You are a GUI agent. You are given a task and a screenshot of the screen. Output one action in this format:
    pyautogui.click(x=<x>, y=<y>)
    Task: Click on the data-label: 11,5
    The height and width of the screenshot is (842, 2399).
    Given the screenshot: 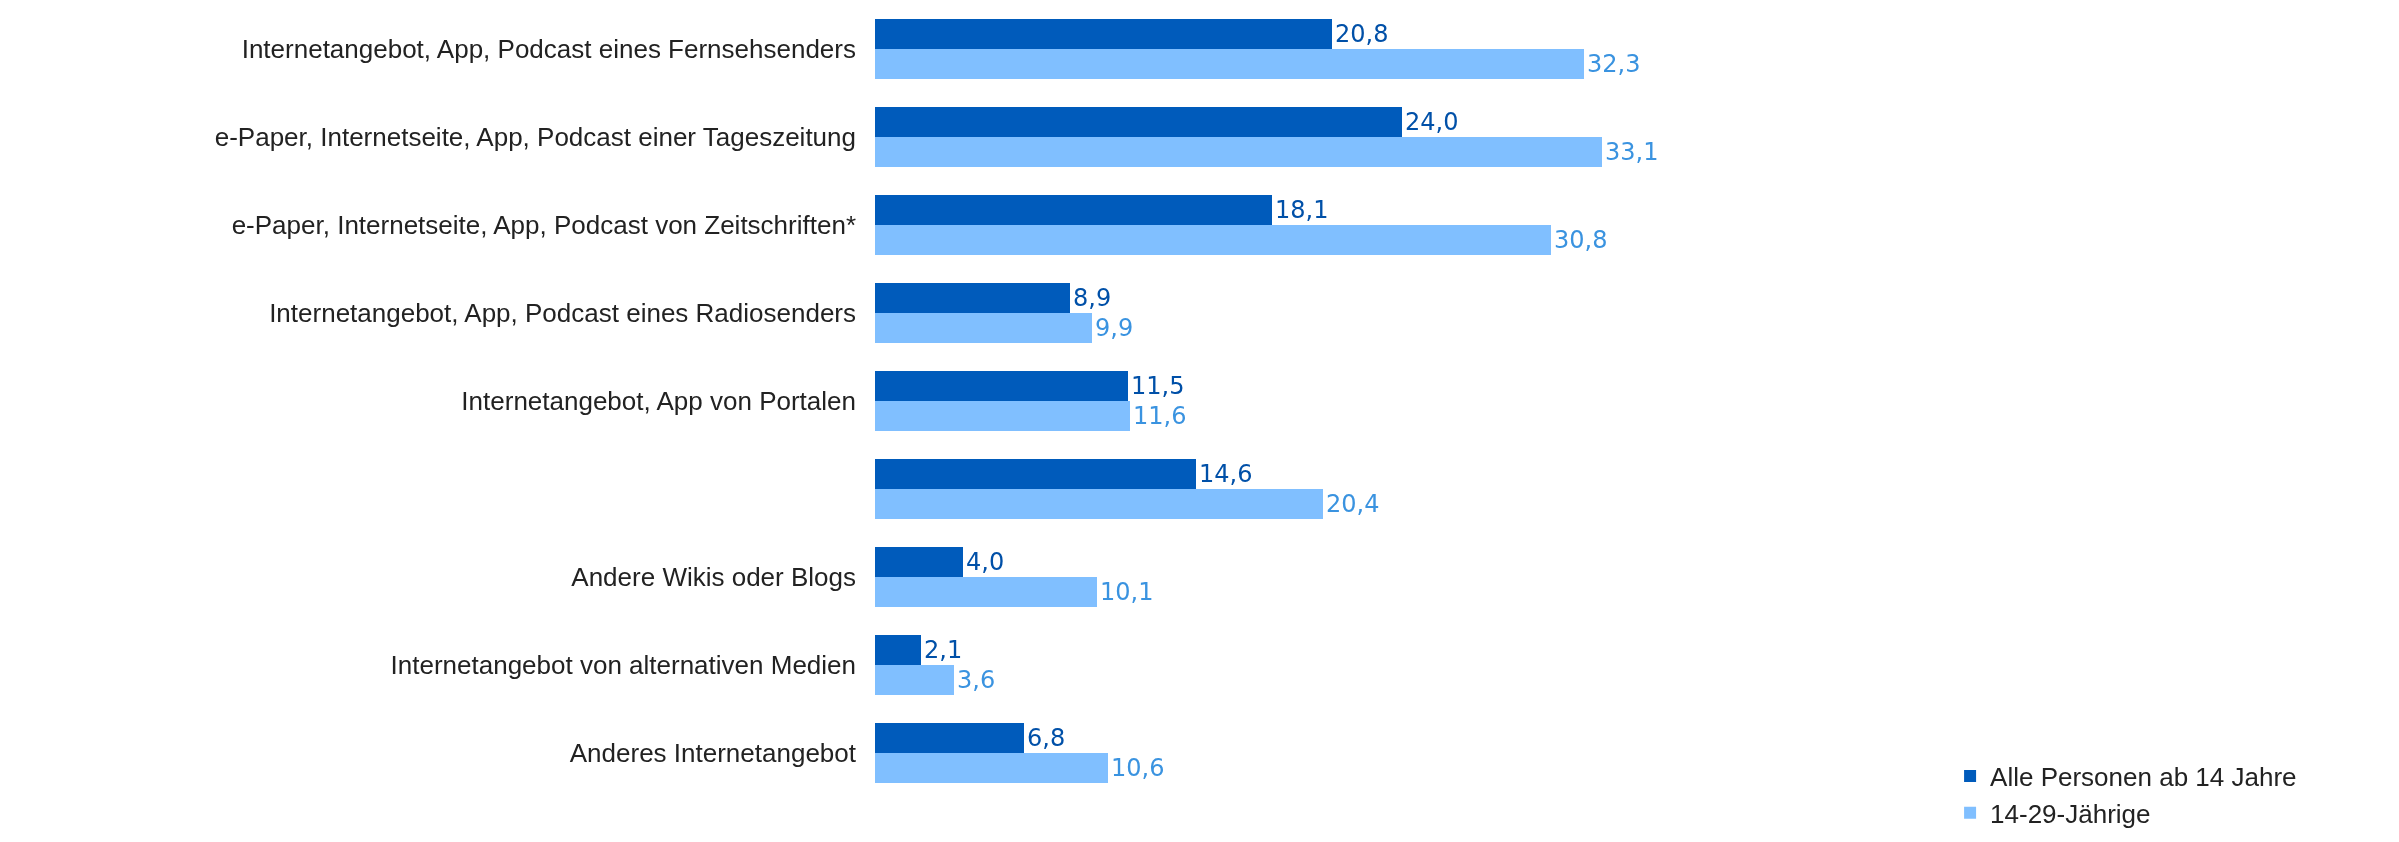 What is the action you would take?
    pyautogui.click(x=1158, y=386)
    